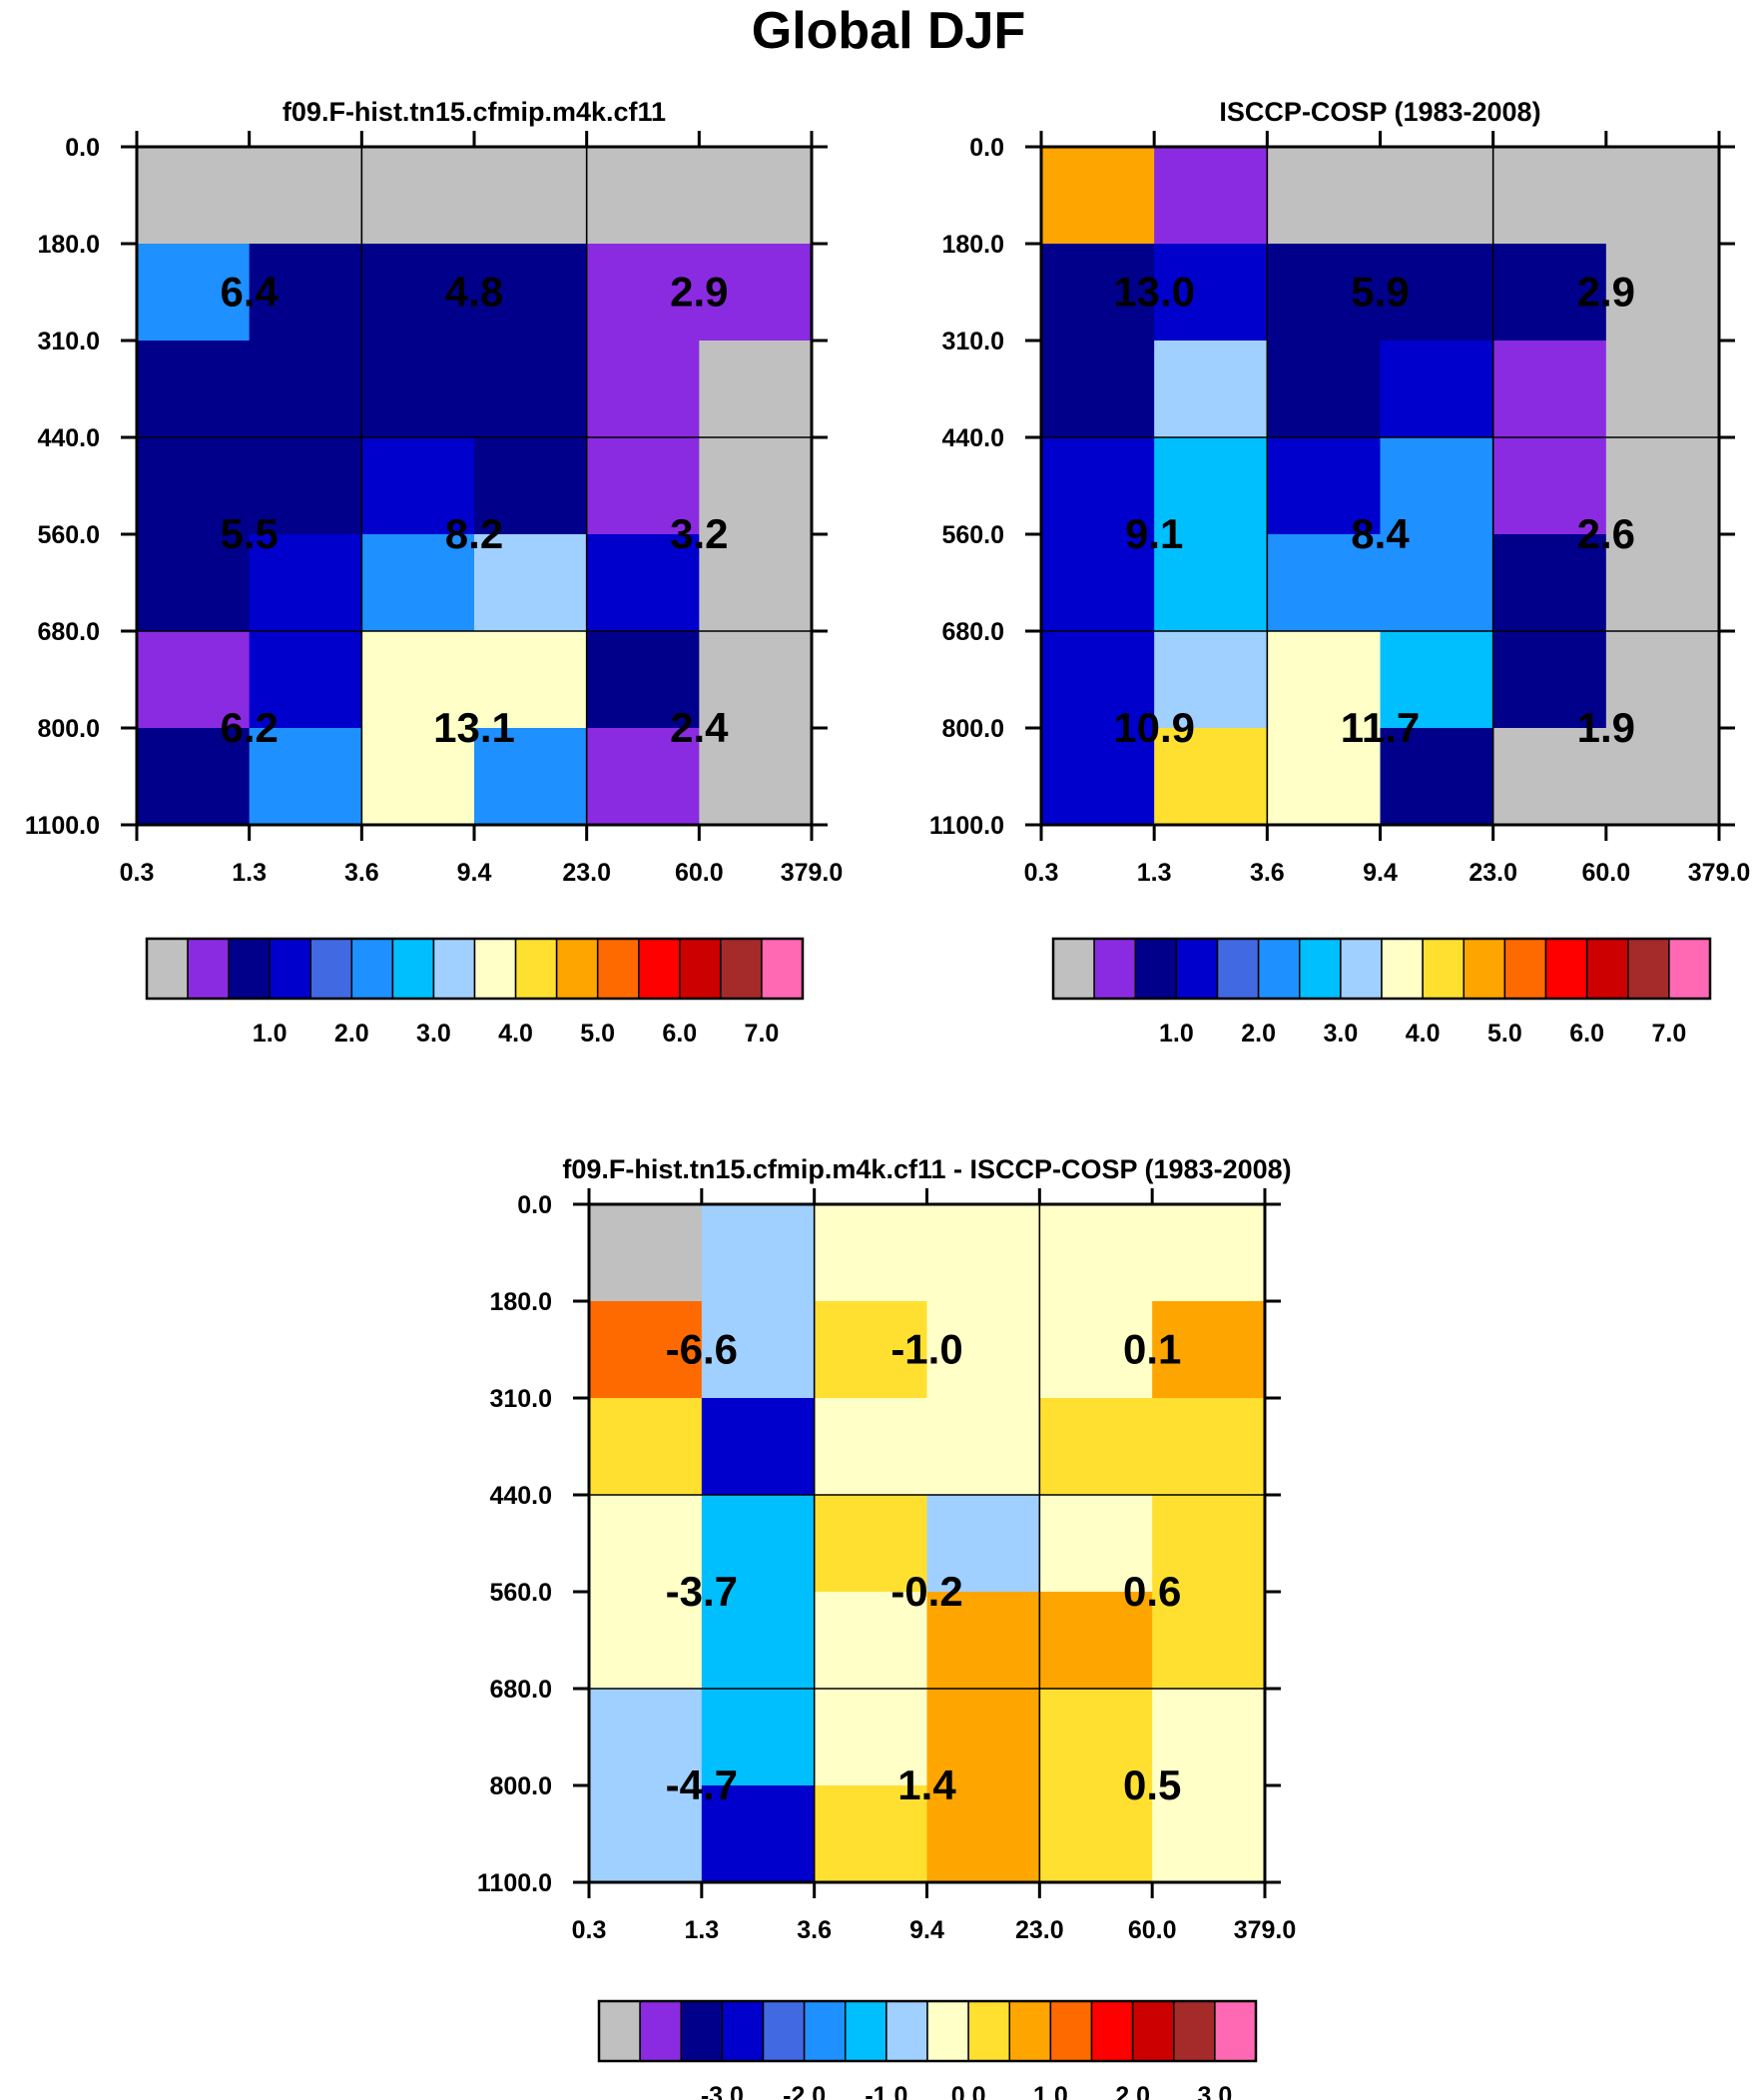  I want to click on colorbar-frame, so click(475, 969).